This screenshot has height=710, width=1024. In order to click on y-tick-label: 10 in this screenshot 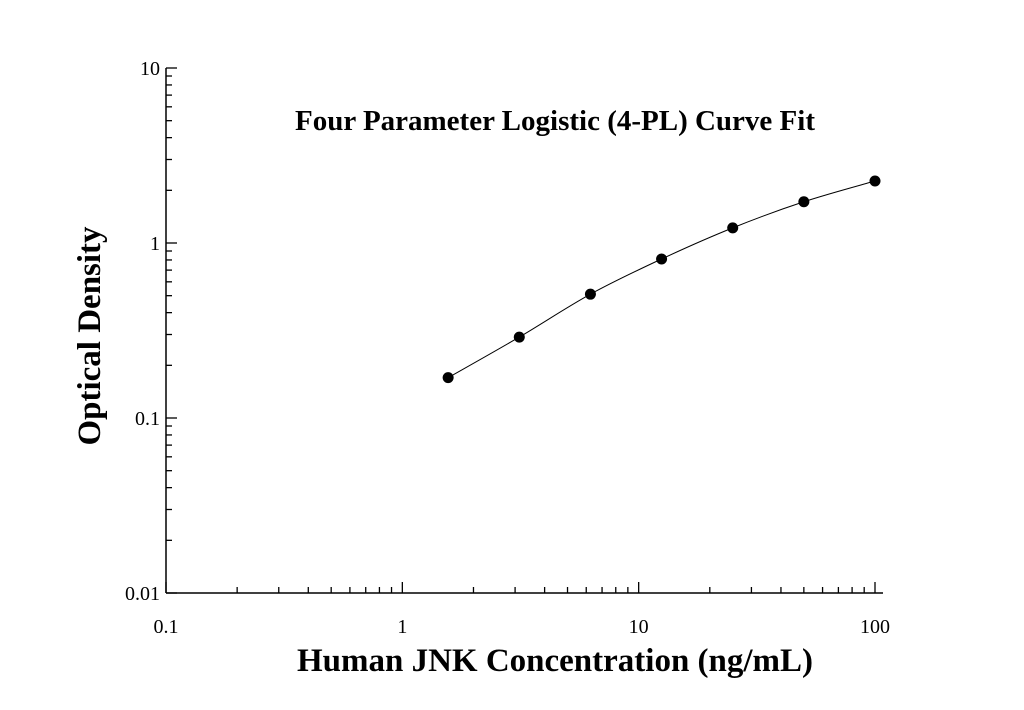, I will do `click(150, 69)`.